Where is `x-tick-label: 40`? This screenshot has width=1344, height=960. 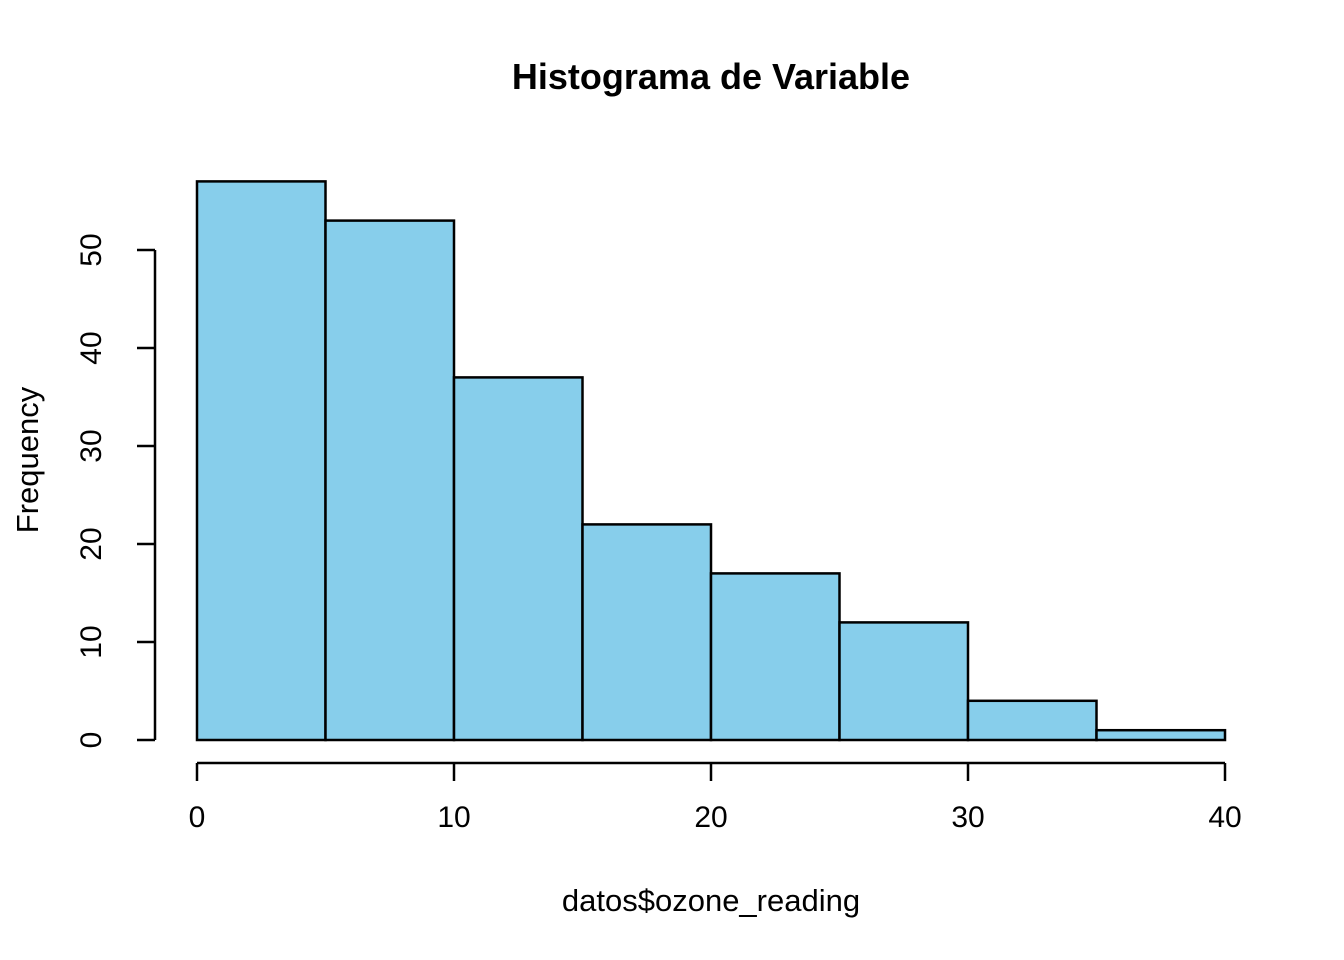 x-tick-label: 40 is located at coordinates (1224, 817).